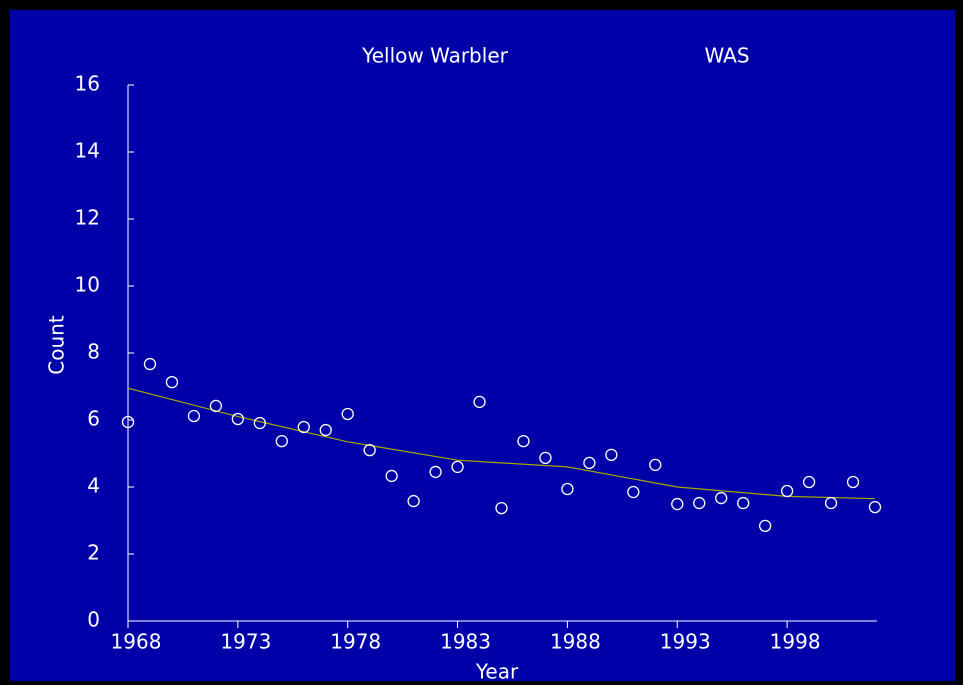  What do you see at coordinates (93, 419) in the screenshot?
I see `y-tick-label: 6` at bounding box center [93, 419].